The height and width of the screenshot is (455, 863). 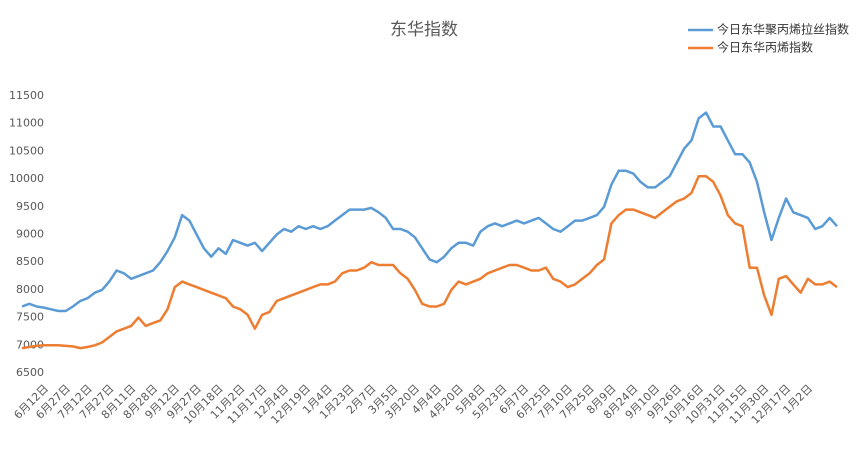 I want to click on y-tick-label: 11500, so click(x=26, y=95).